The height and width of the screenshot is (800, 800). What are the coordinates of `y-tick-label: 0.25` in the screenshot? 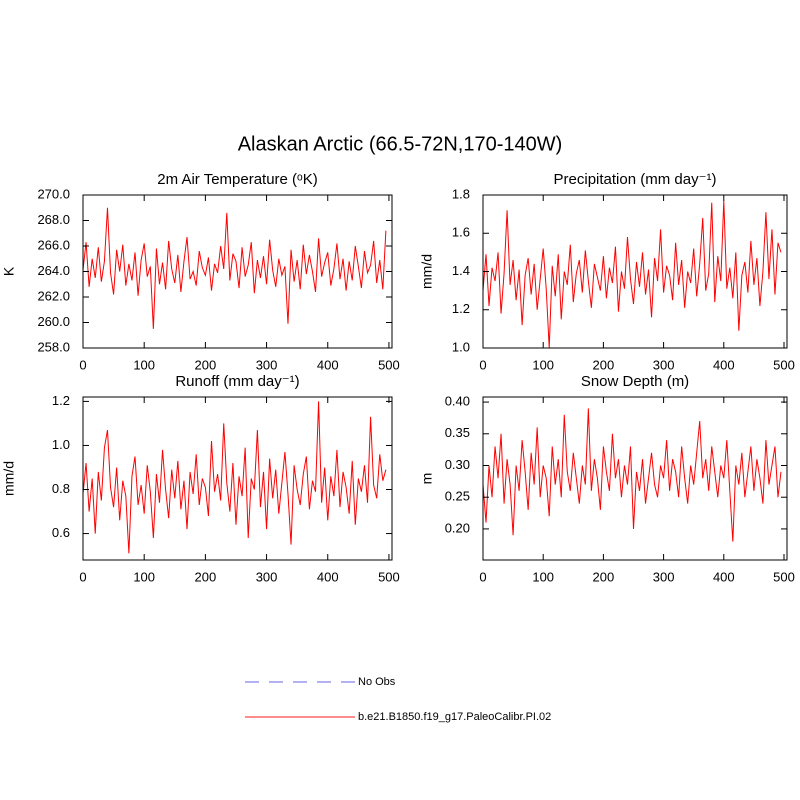 It's located at (457, 496).